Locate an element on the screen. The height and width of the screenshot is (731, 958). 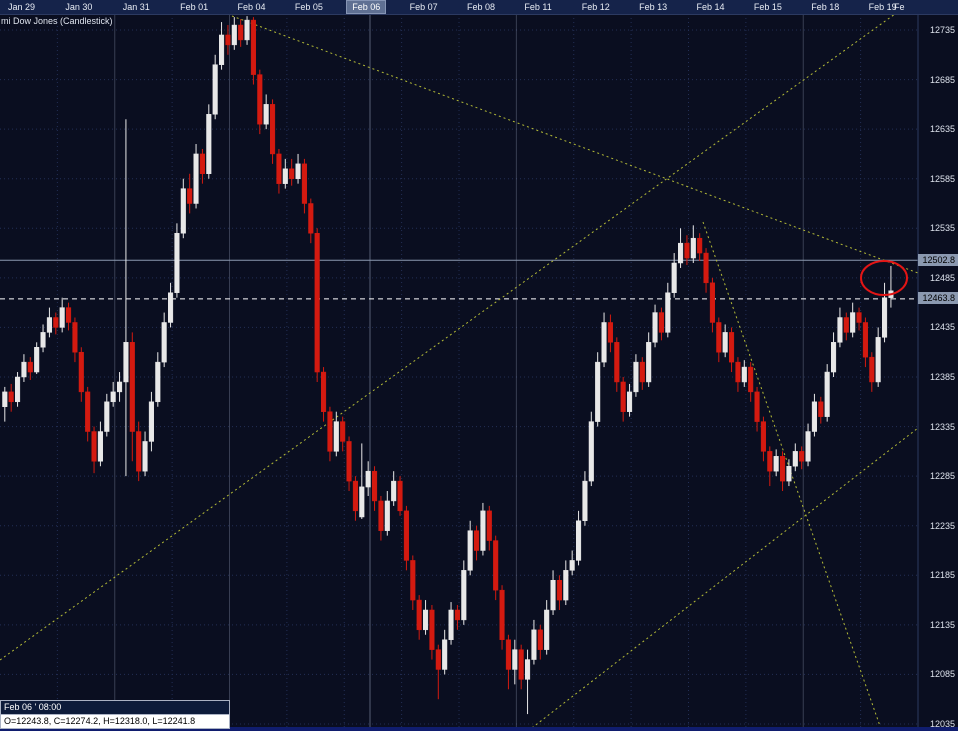
date-label: Feb 01 is located at coordinates (194, 7).